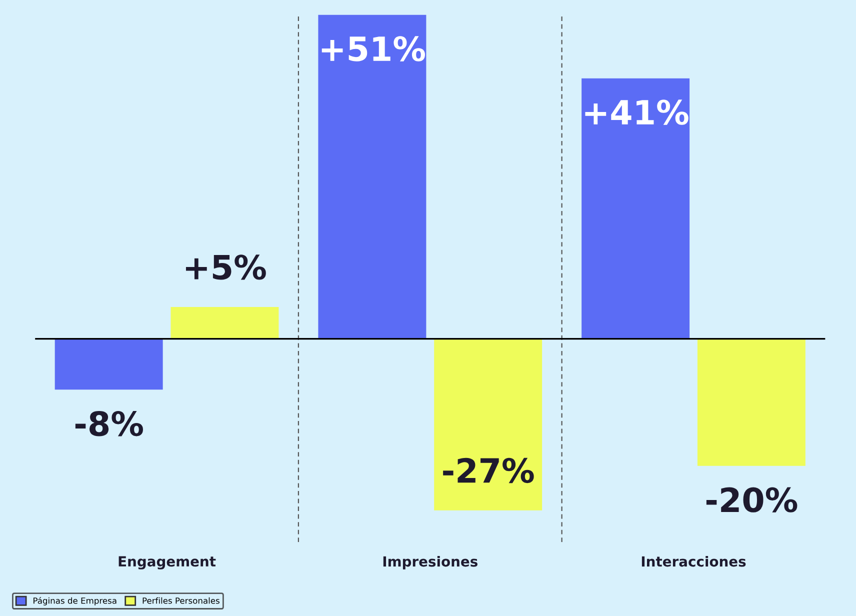 The height and width of the screenshot is (616, 856). What do you see at coordinates (636, 112) in the screenshot?
I see `data-label: +41%` at bounding box center [636, 112].